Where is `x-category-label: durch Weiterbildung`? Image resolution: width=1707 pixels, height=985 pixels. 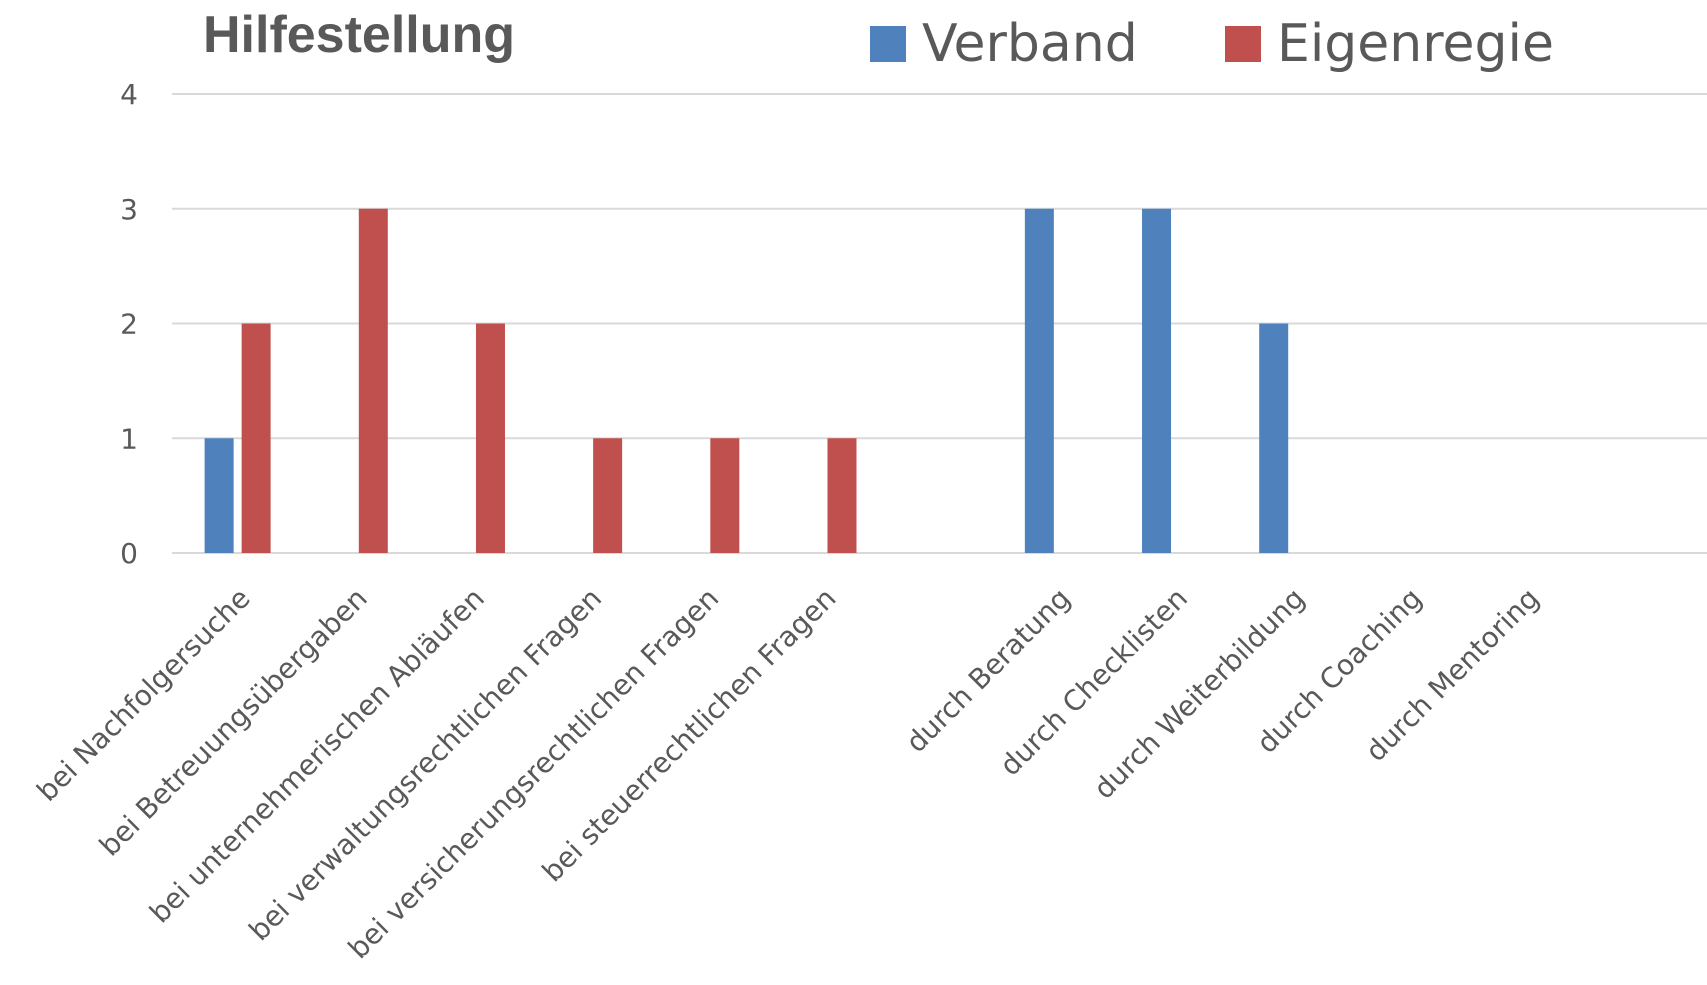
x-category-label: durch Weiterbildung is located at coordinates (1199, 694).